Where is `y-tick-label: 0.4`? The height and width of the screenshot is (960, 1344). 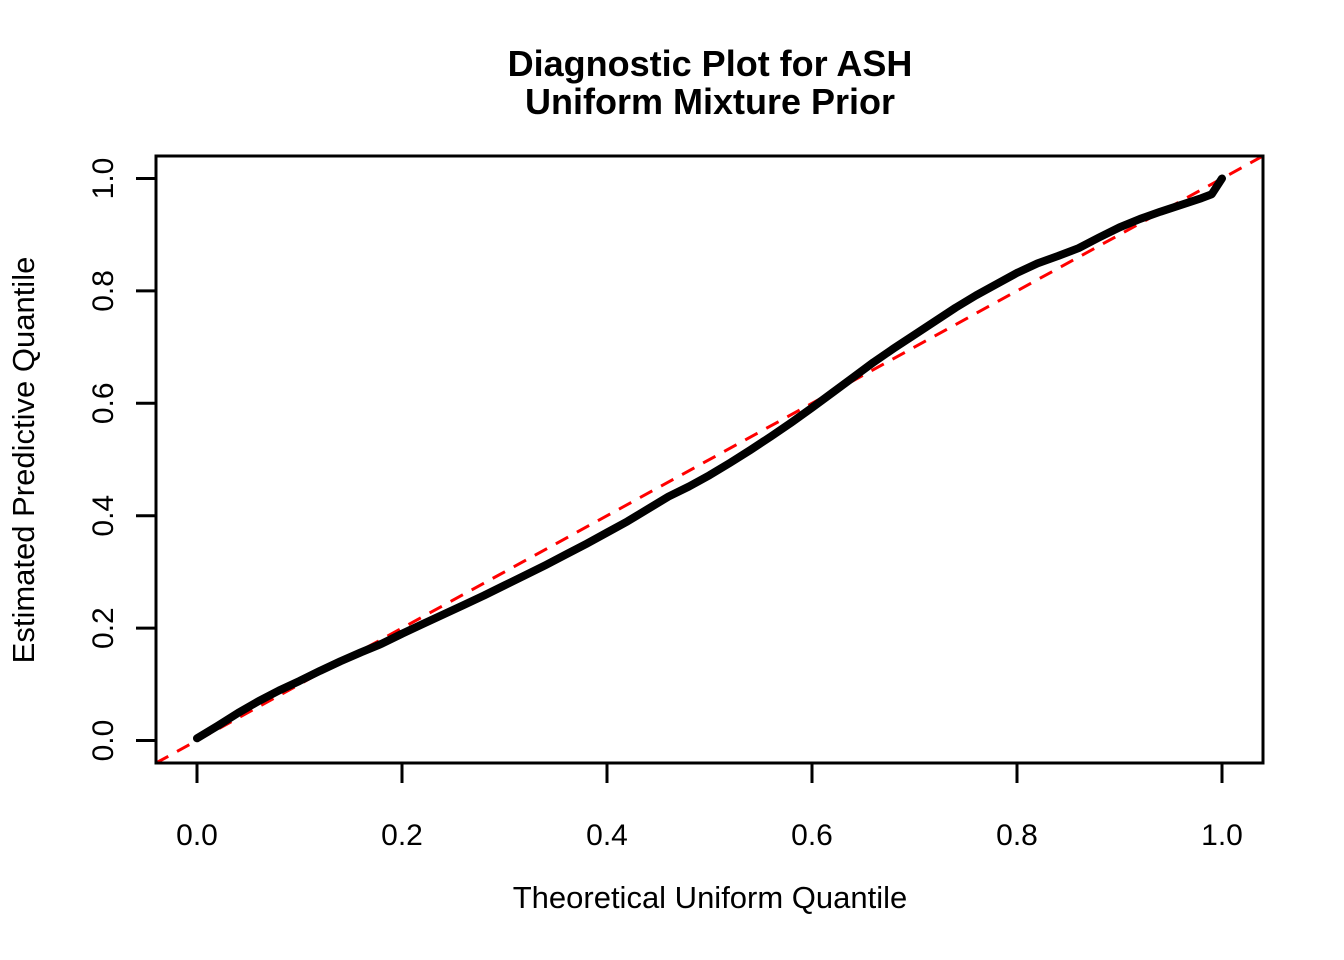
y-tick-label: 0.4 is located at coordinates (103, 516).